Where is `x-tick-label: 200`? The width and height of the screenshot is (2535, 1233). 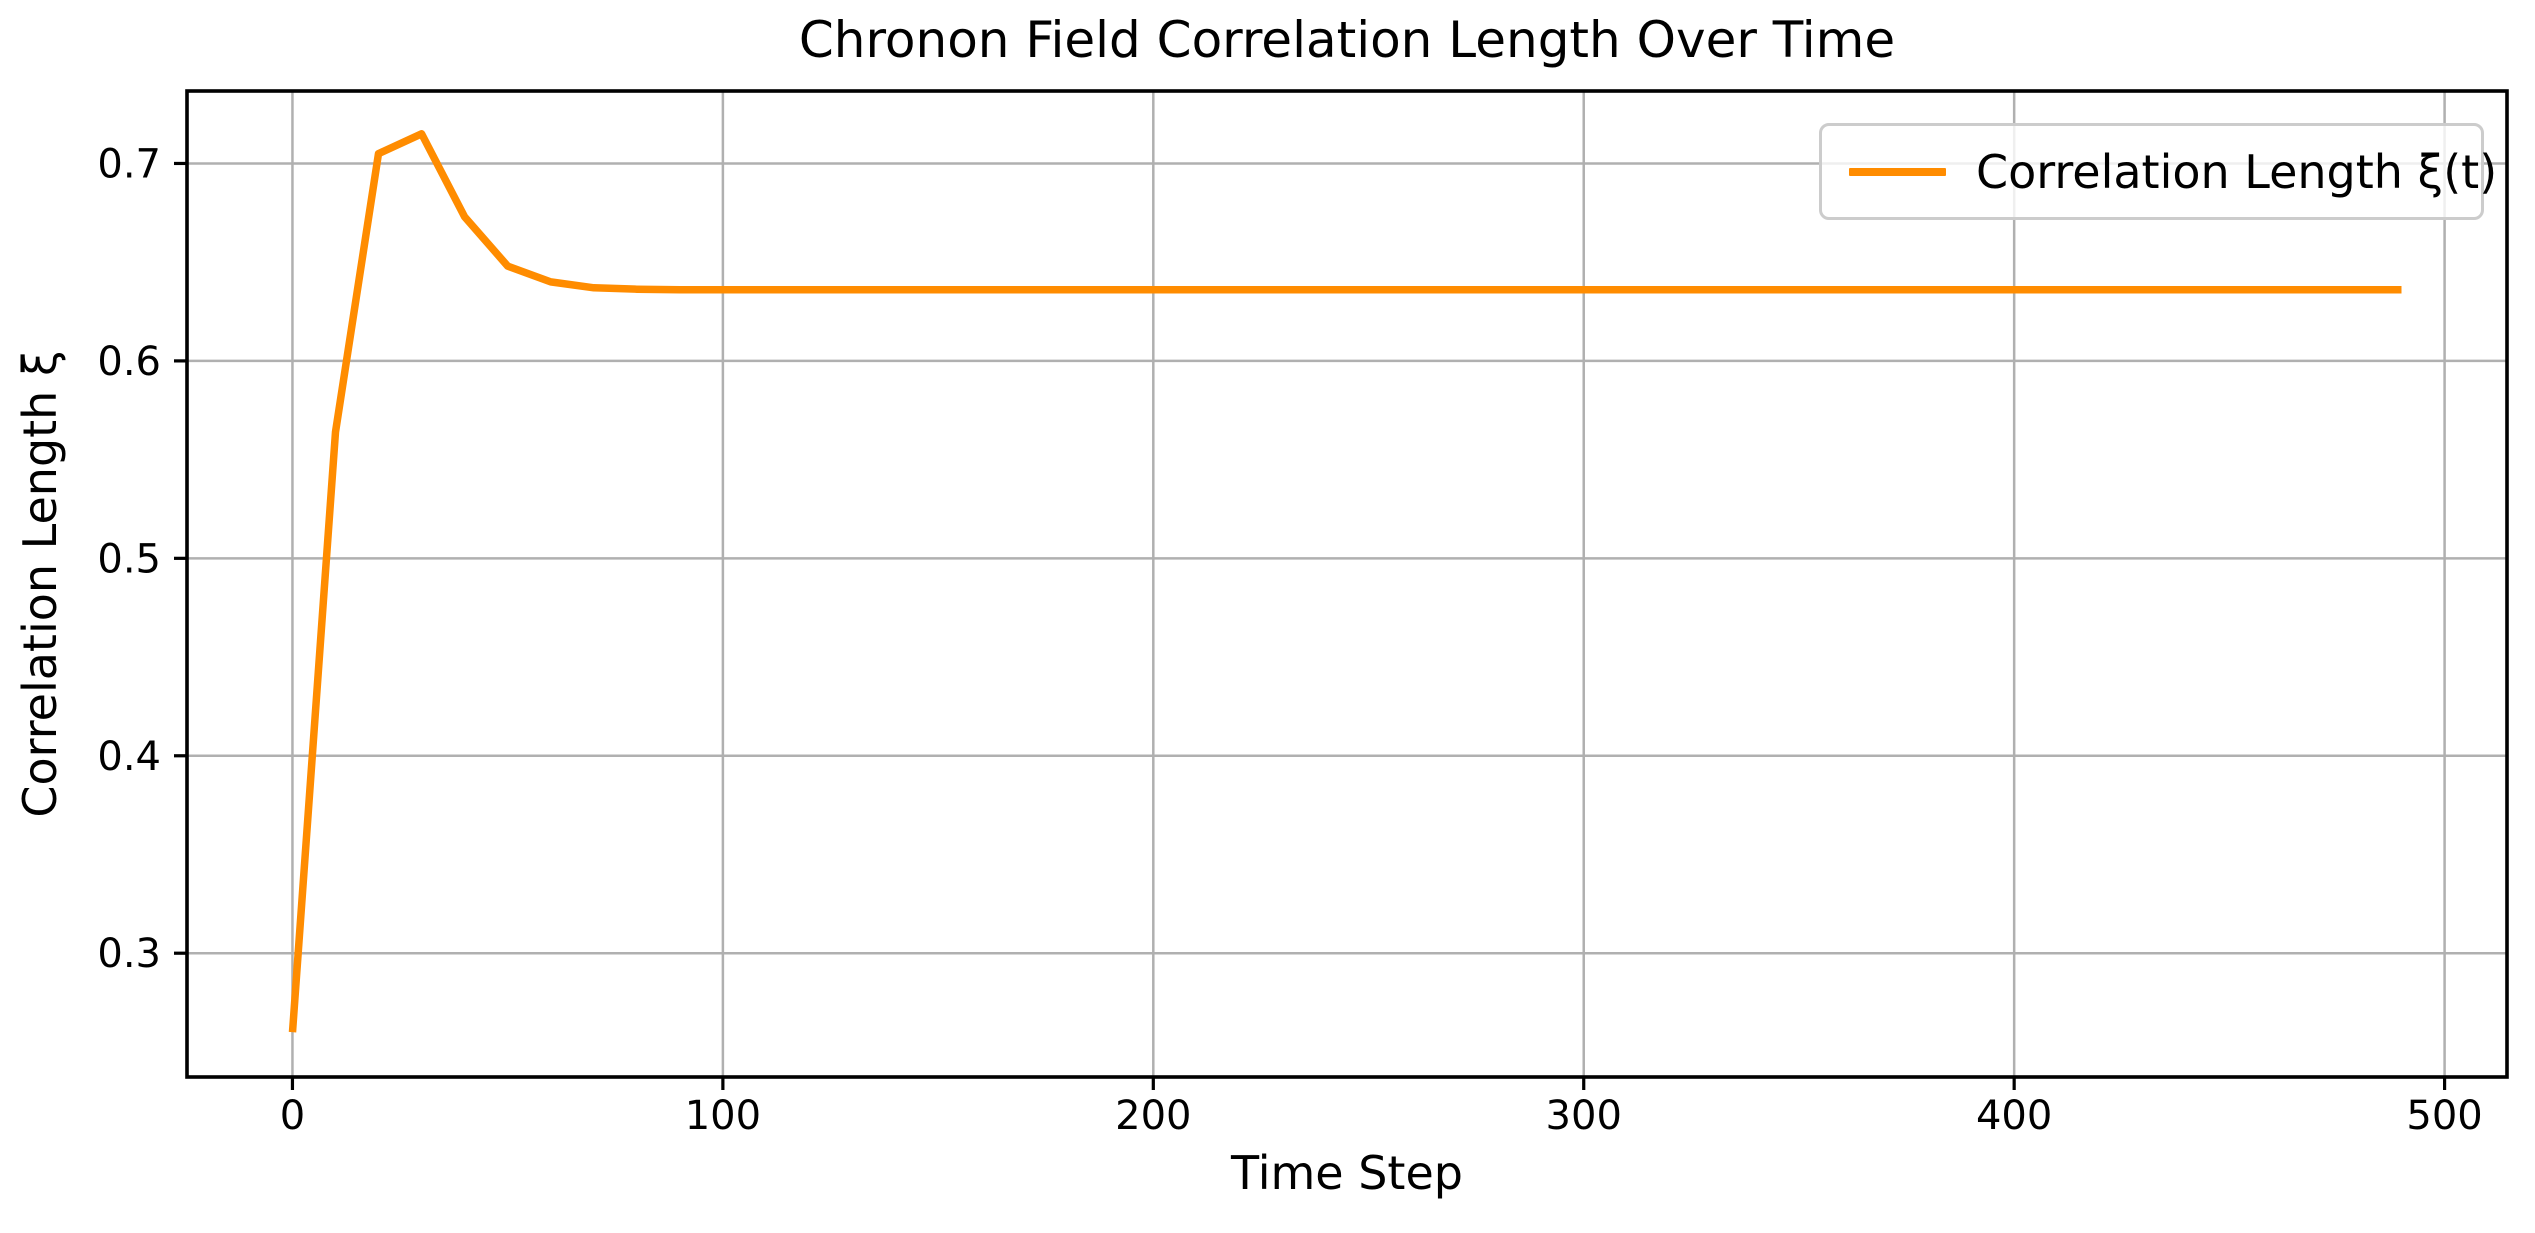 x-tick-label: 200 is located at coordinates (1153, 1116).